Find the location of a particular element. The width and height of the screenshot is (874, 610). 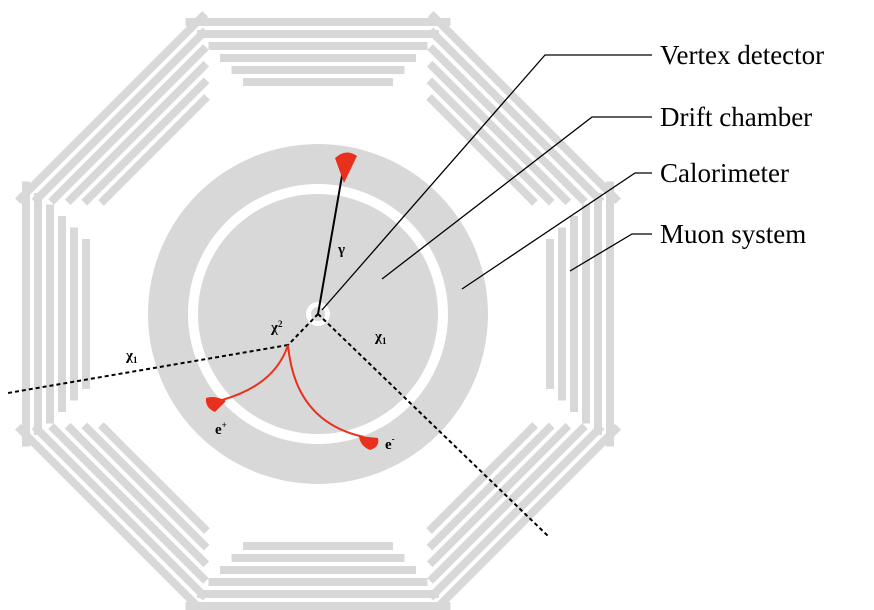

chi1-left-label: χ1 is located at coordinates (131, 356).